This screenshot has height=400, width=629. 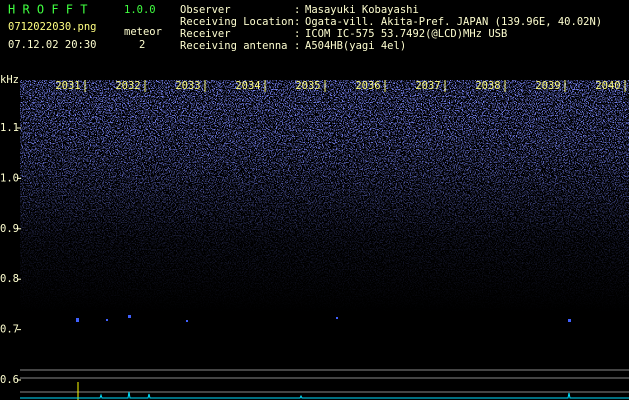 What do you see at coordinates (9, 128) in the screenshot?
I see `freq-tick-label: 1.1` at bounding box center [9, 128].